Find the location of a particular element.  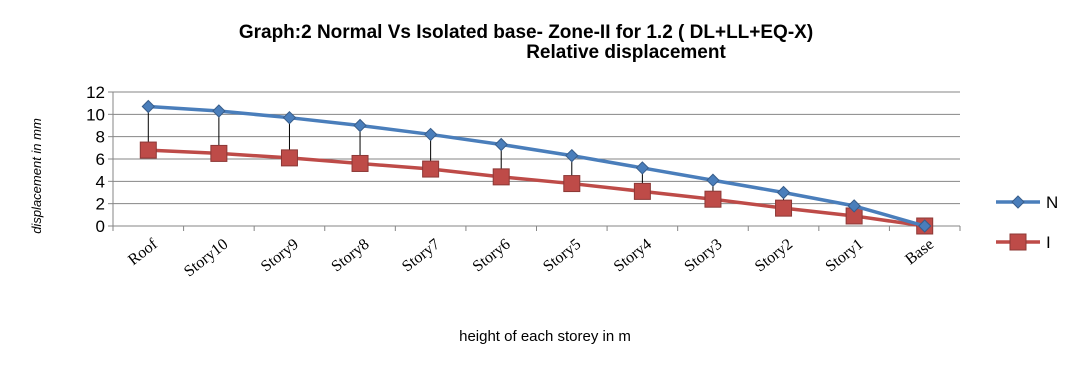

x-axis-title: height of each storey in m is located at coordinates (545, 336).